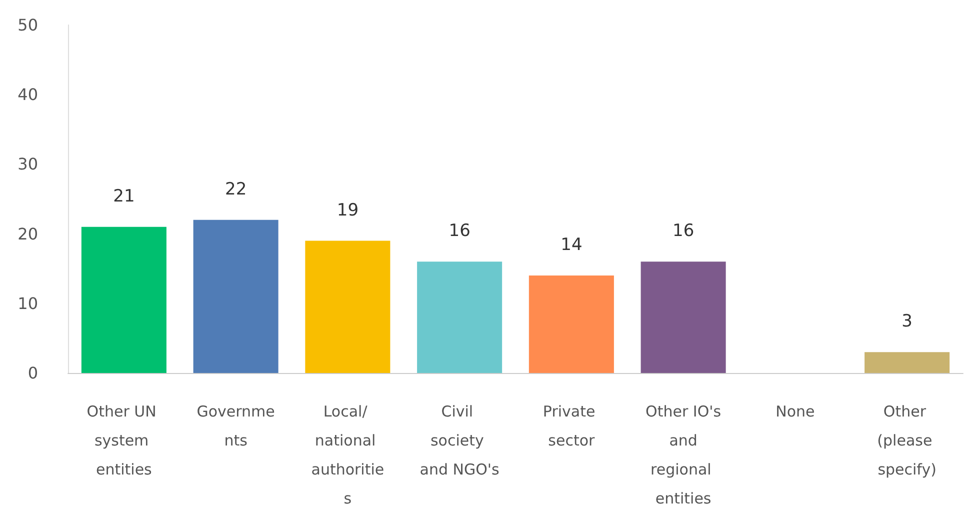  I want to click on x-tick-label: None, so click(795, 411).